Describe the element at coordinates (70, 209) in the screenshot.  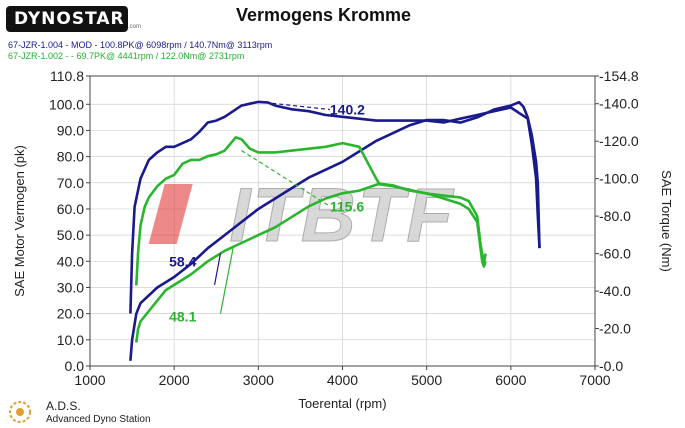
I see `y-tick-label: 60.0` at that location.